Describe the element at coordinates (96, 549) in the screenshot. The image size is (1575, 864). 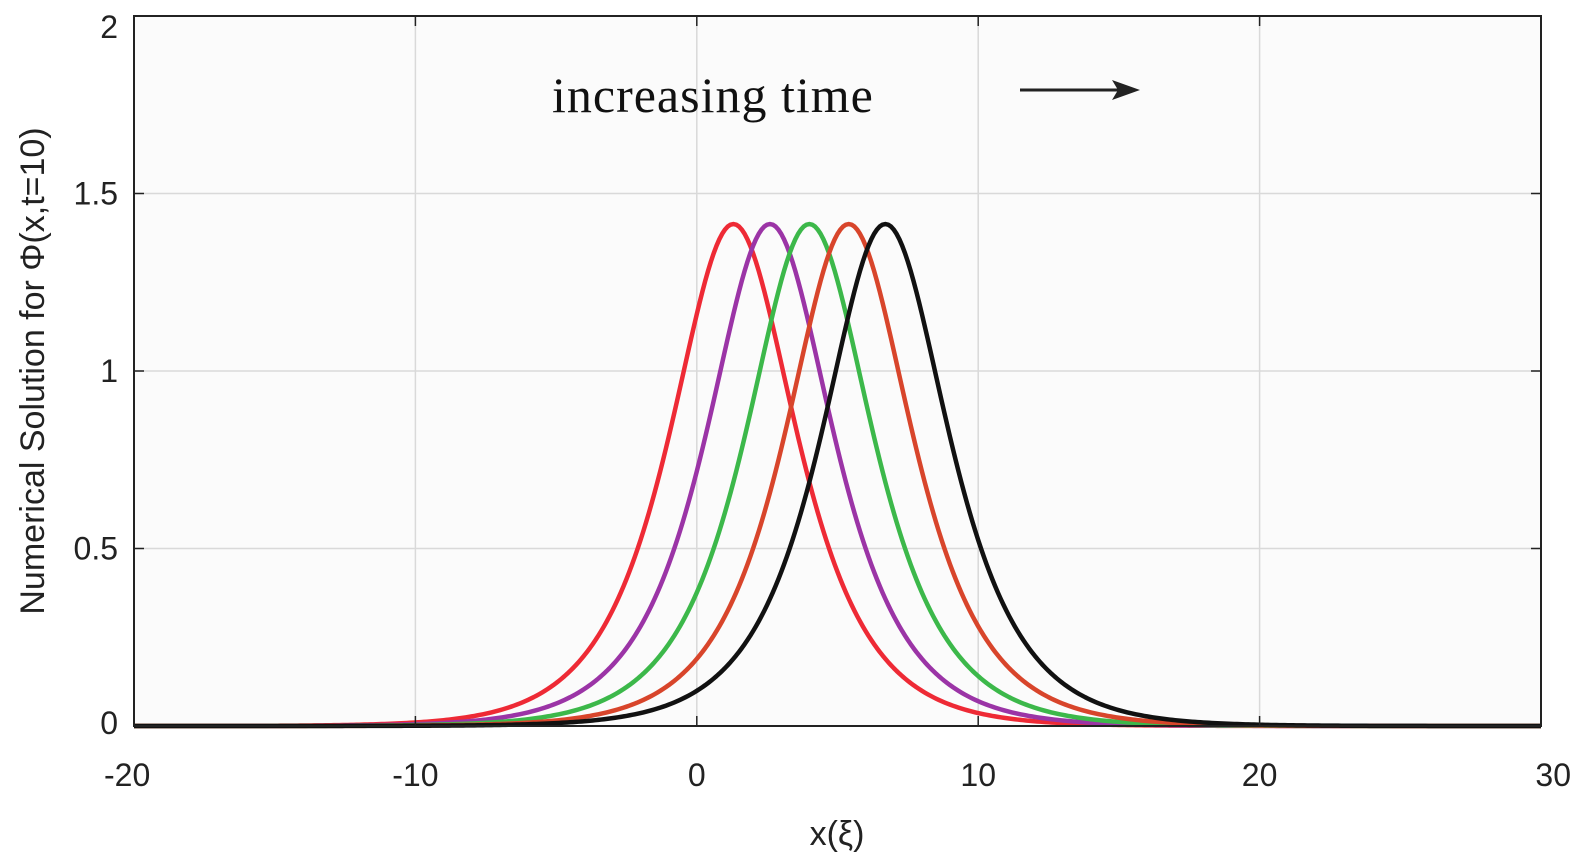
I see `y-tick-label: 0.5` at that location.